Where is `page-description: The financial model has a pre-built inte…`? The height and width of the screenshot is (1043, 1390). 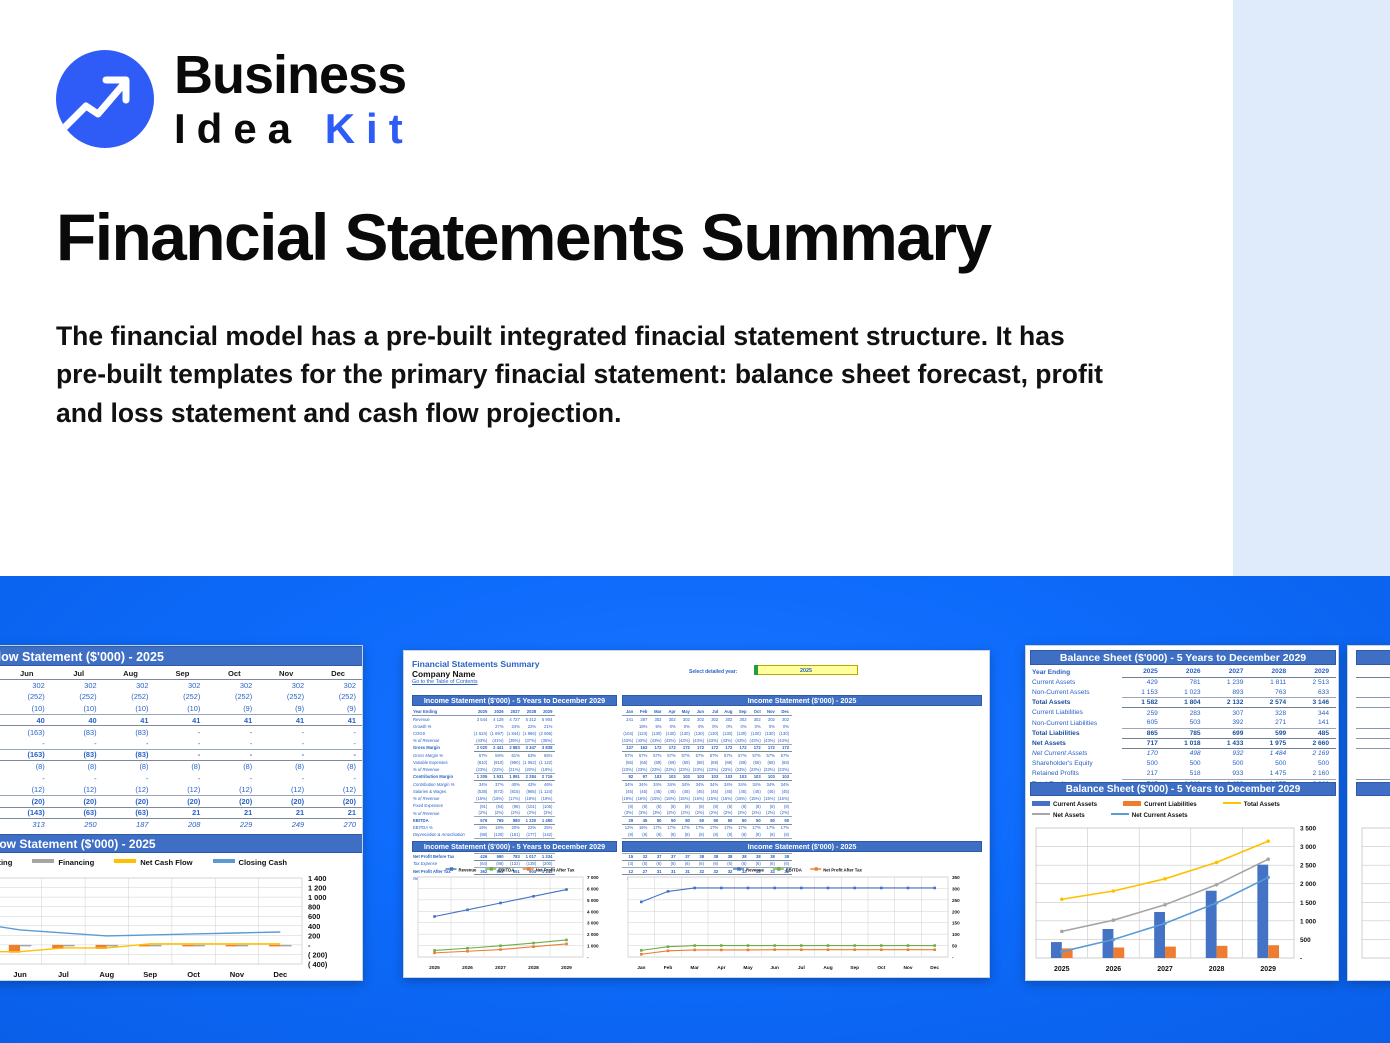
page-description: The financial model has a pre-built inte… is located at coordinates (580, 374).